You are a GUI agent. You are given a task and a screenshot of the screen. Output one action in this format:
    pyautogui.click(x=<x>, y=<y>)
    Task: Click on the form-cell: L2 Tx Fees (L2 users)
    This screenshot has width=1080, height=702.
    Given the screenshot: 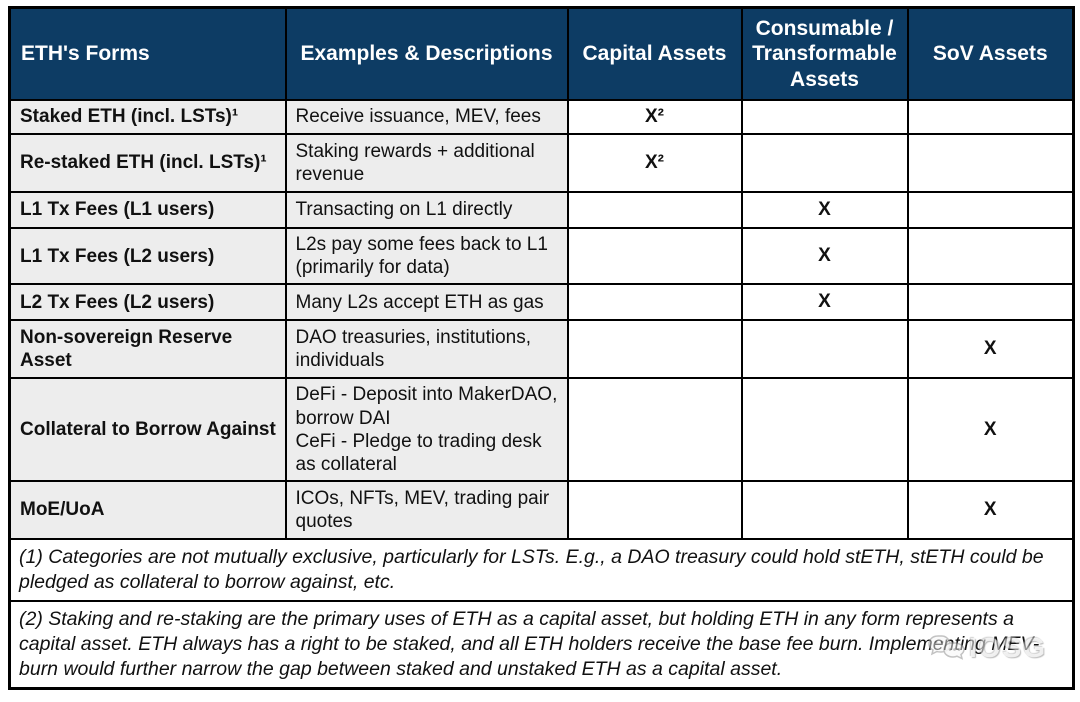 What is the action you would take?
    pyautogui.click(x=147, y=302)
    